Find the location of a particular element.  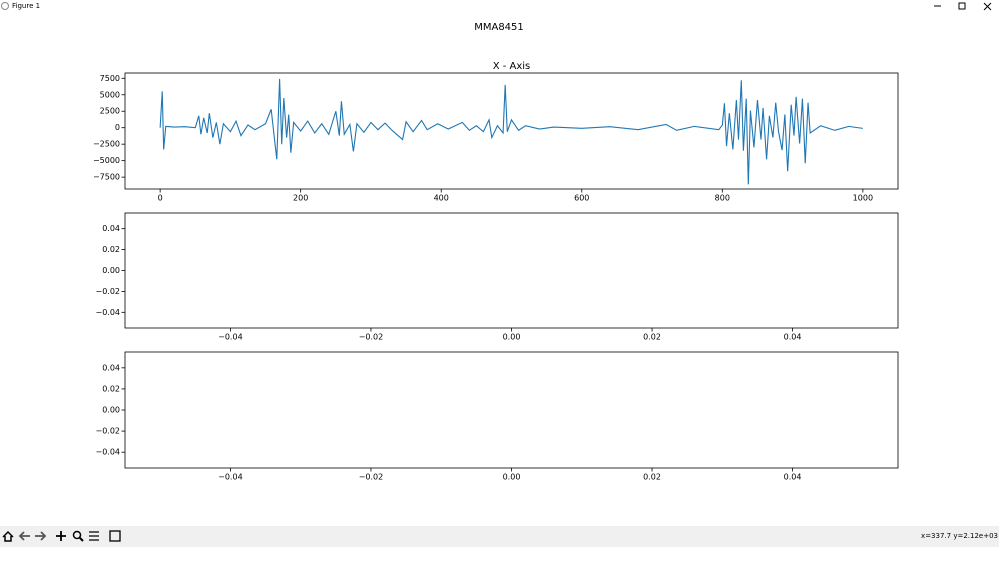

home-button is located at coordinates (8, 536).